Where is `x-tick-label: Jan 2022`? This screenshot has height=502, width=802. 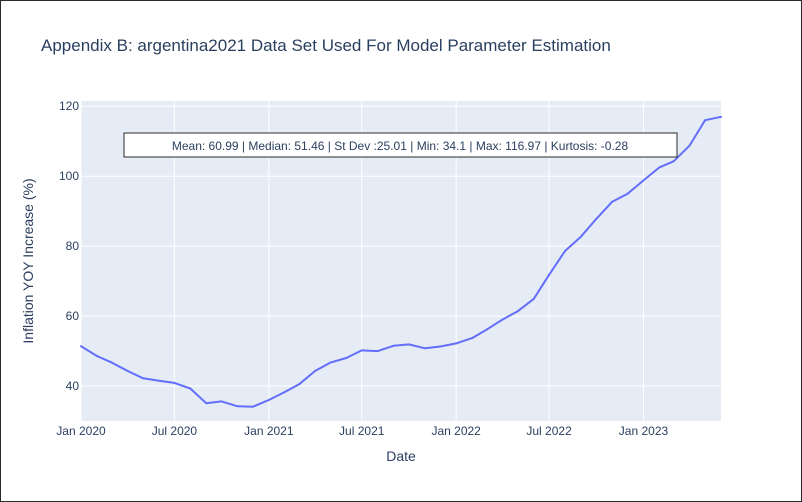
x-tick-label: Jan 2022 is located at coordinates (456, 431).